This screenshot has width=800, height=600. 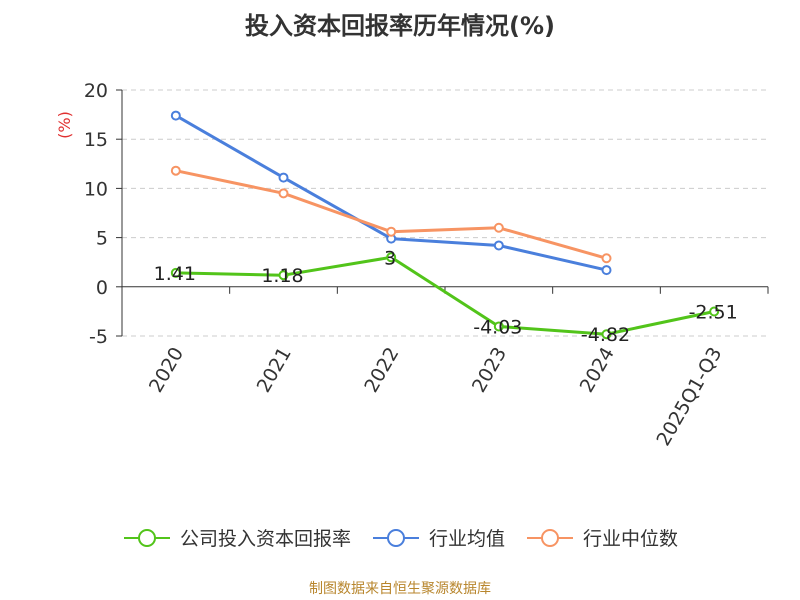 I want to click on x-tick-label: 2020, so click(x=166, y=370).